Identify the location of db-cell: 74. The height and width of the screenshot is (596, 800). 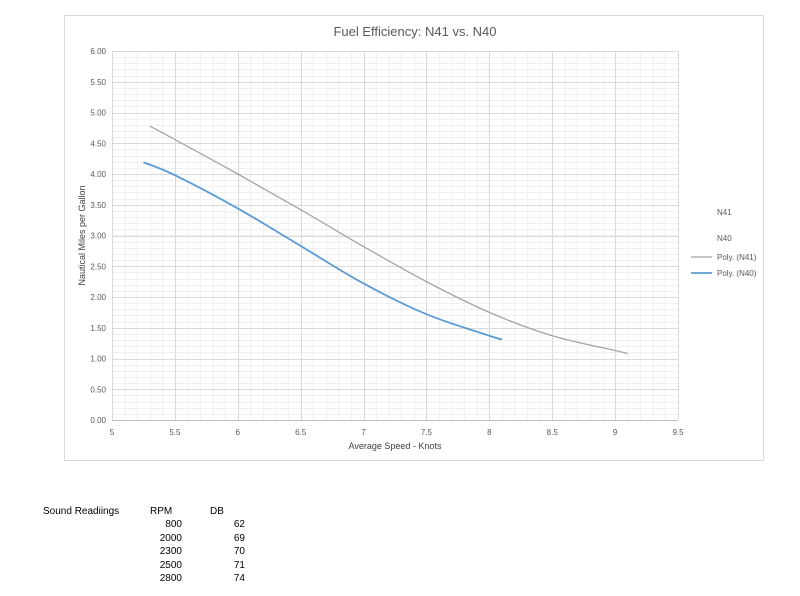
(239, 578).